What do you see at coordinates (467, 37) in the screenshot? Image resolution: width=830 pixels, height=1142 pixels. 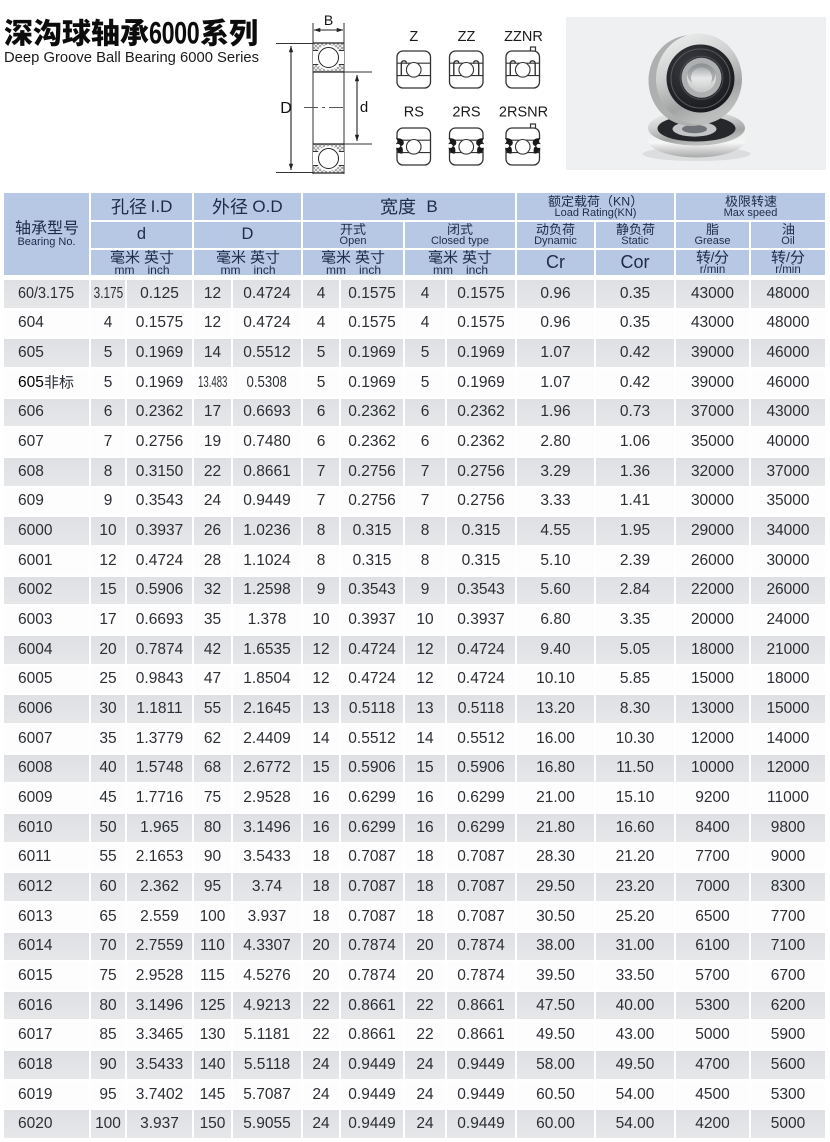 I see `svg-text: ZZ` at bounding box center [467, 37].